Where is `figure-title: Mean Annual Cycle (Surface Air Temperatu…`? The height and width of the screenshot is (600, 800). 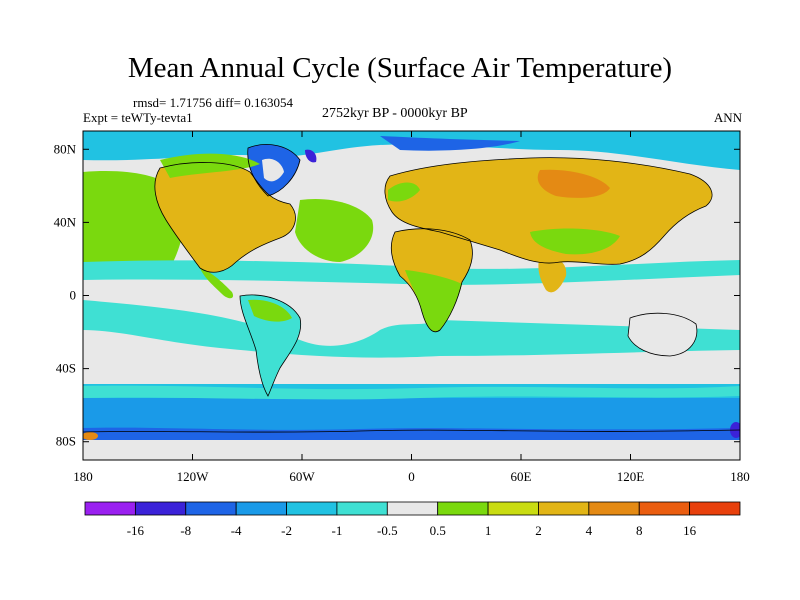
figure-title: Mean Annual Cycle (Surface Air Temperatu… is located at coordinates (400, 68).